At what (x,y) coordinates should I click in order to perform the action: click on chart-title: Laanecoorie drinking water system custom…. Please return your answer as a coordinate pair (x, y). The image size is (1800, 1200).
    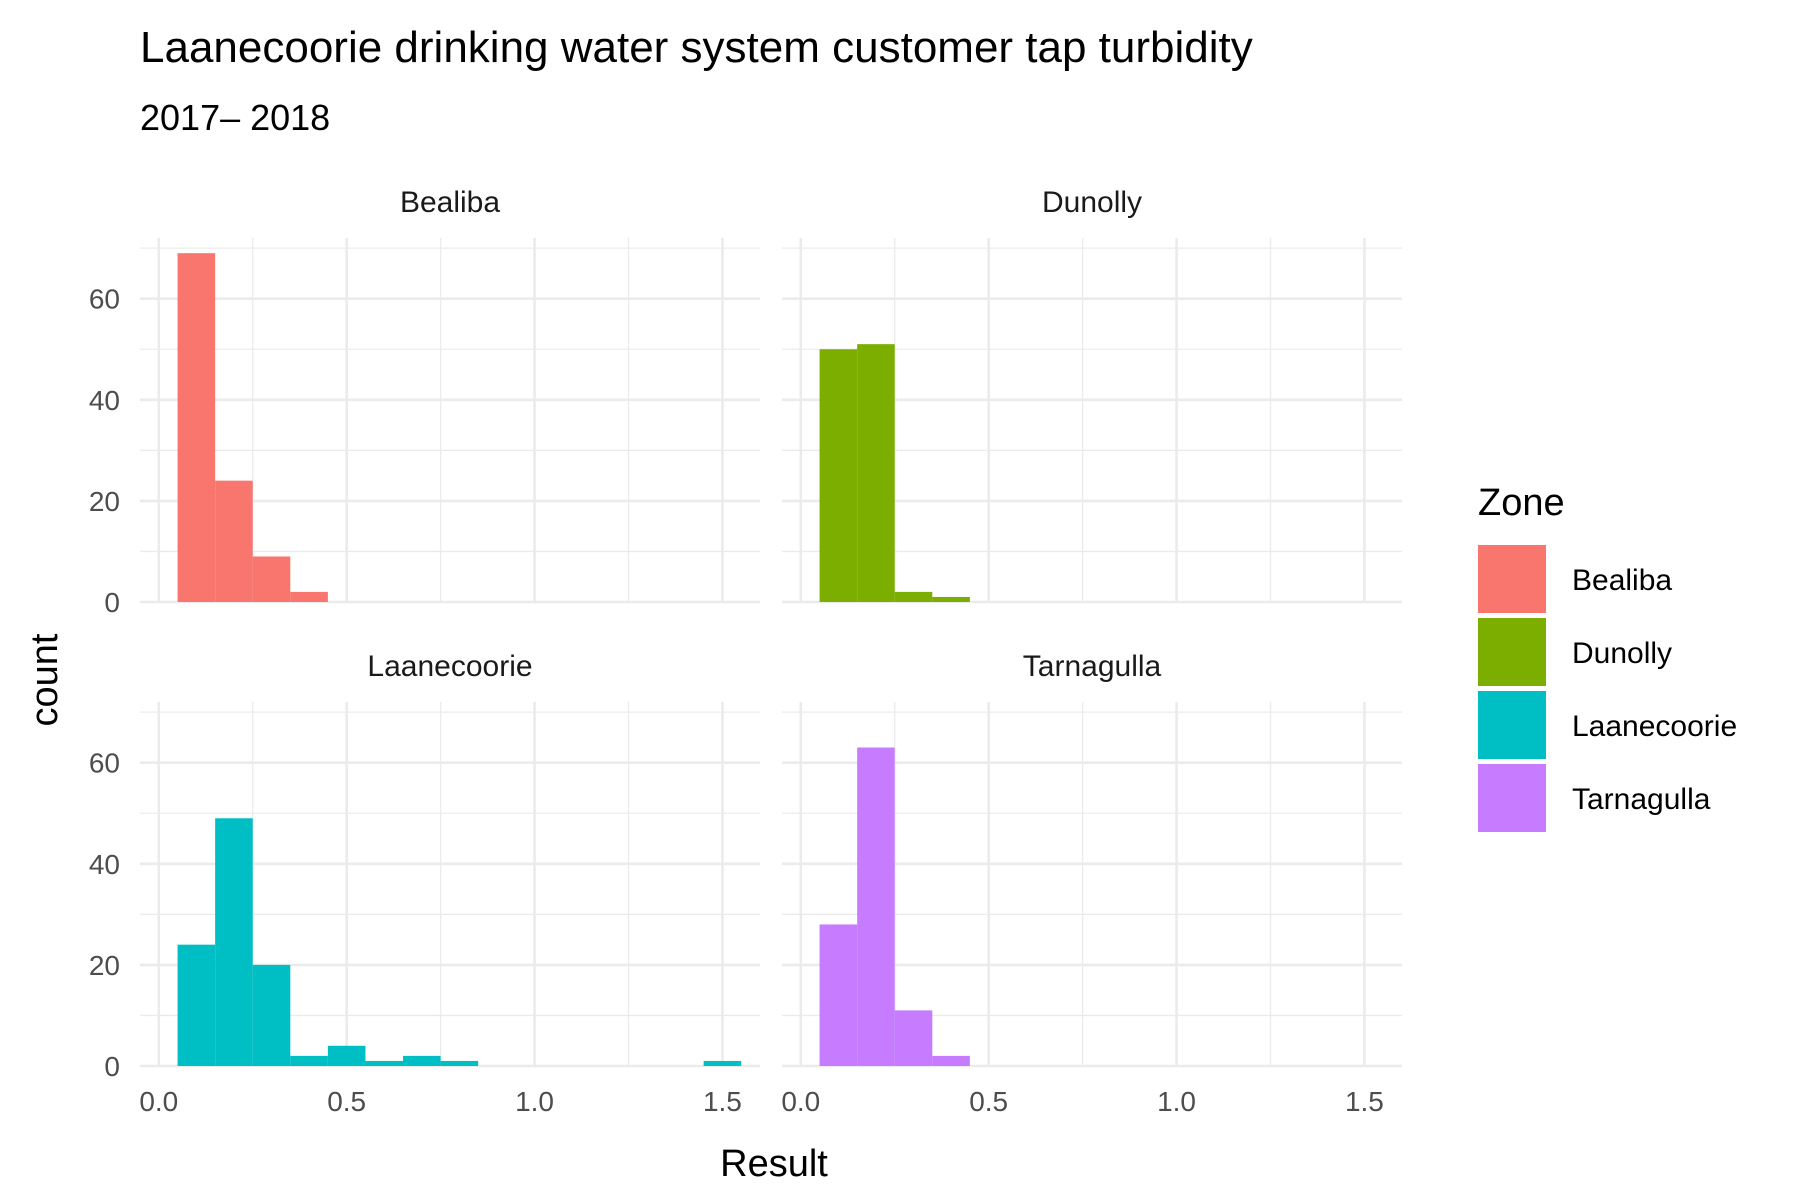
    Looking at the image, I should click on (696, 47).